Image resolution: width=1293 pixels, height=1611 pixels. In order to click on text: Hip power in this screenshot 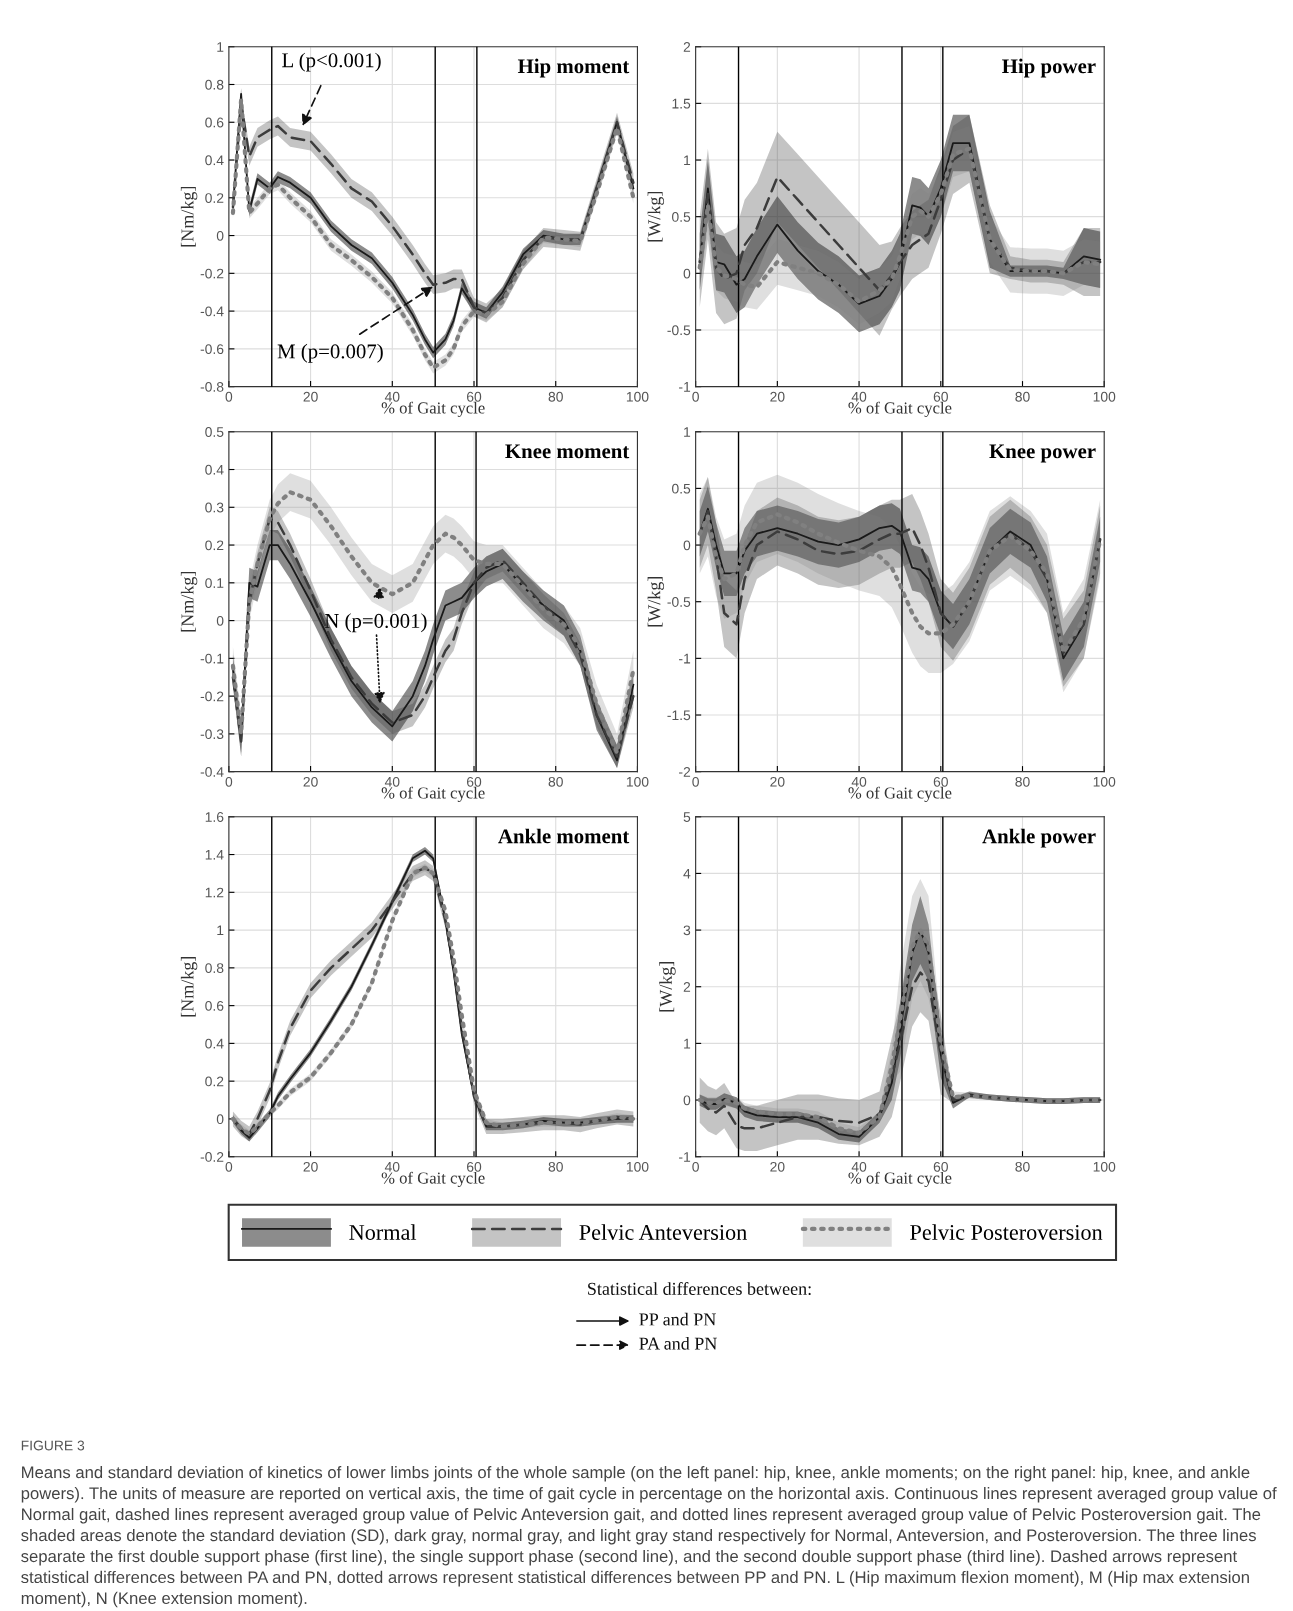, I will do `click(1049, 68)`.